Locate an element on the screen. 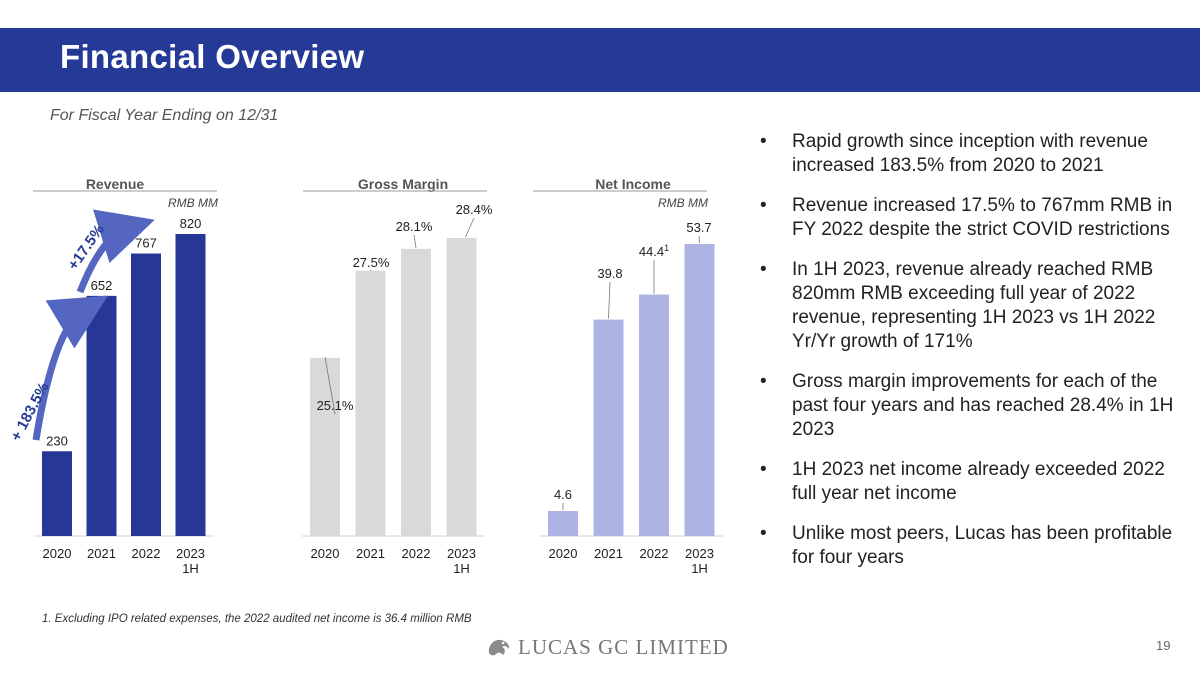  page-subtitle: For Fiscal Year Ending on 12/31 is located at coordinates (164, 115).